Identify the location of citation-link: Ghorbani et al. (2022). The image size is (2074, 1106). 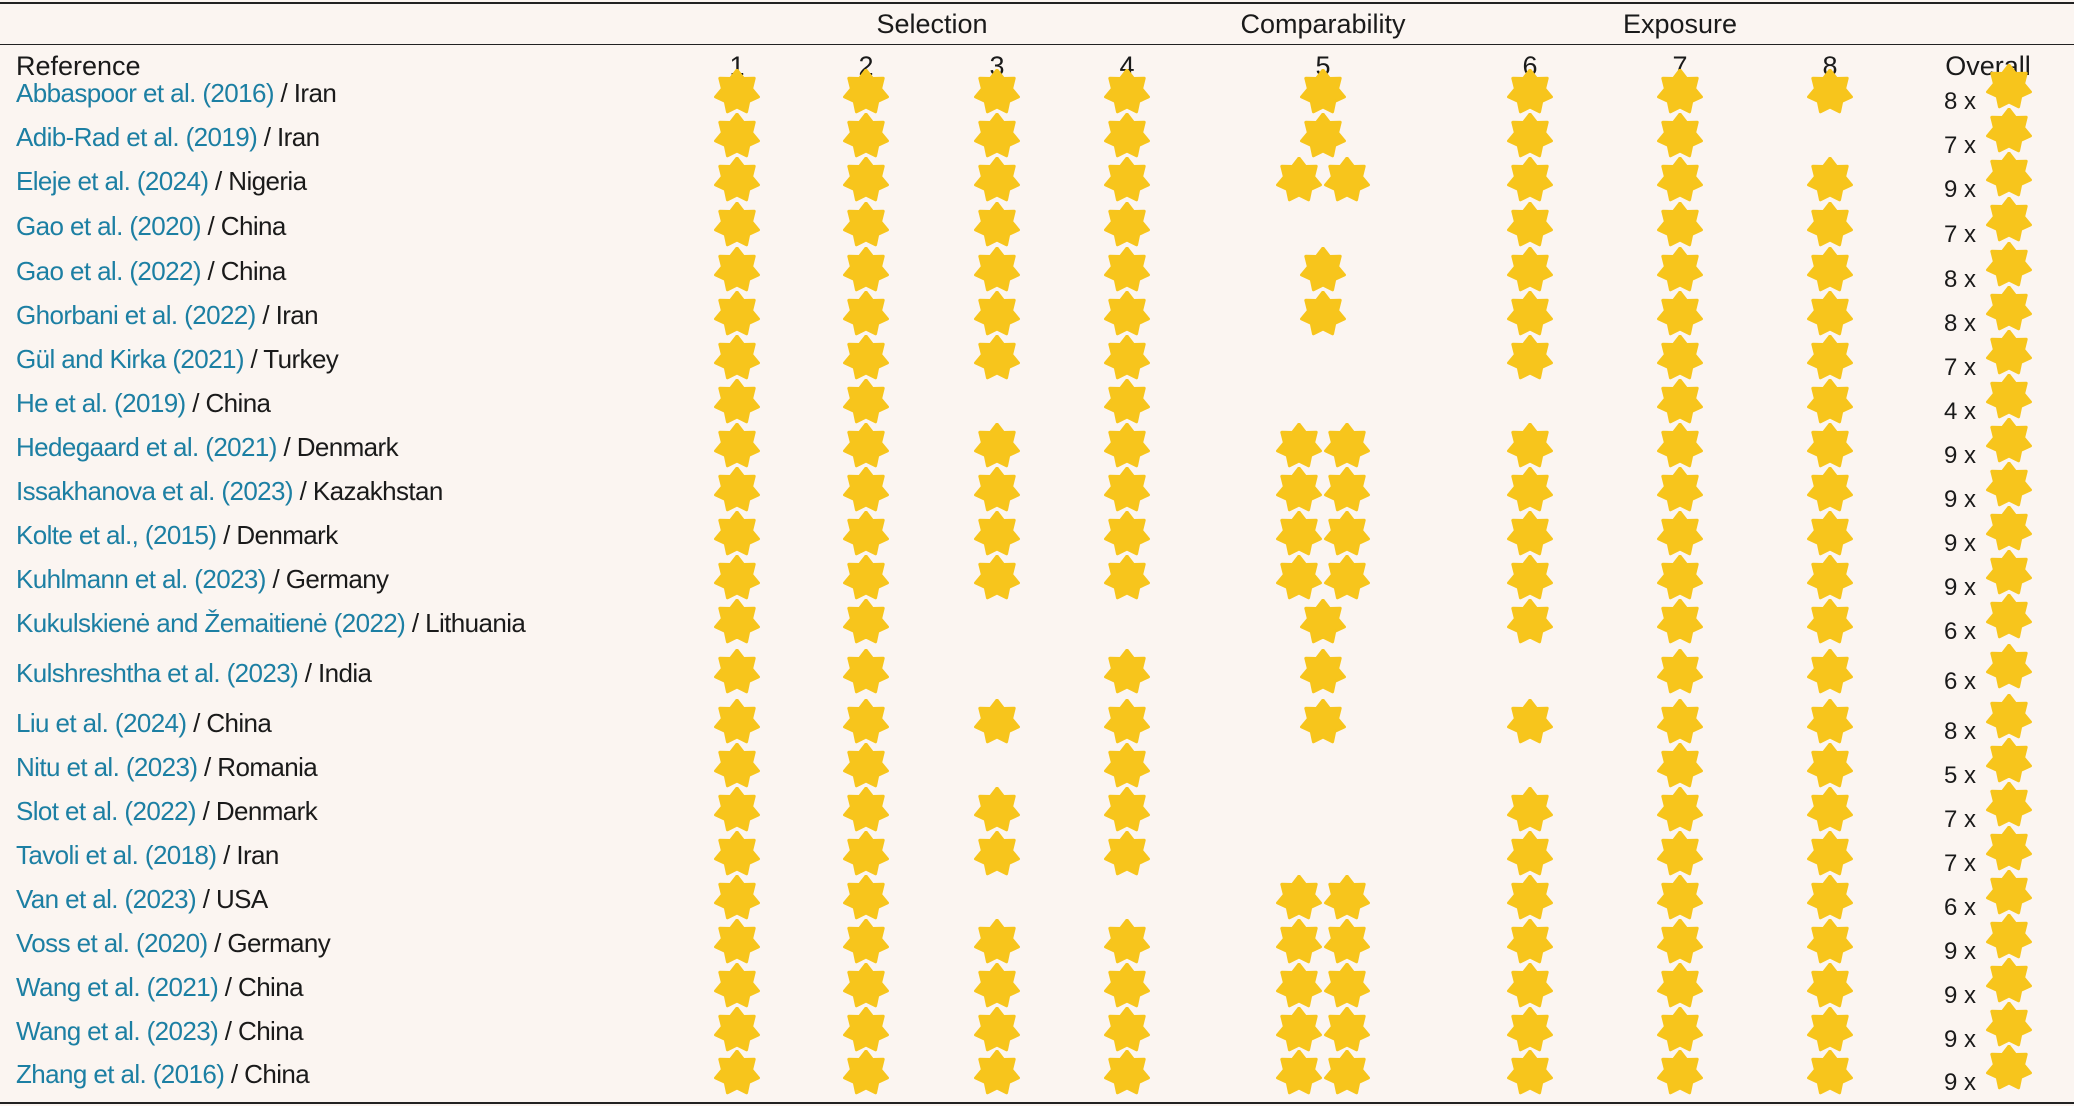
(136, 315).